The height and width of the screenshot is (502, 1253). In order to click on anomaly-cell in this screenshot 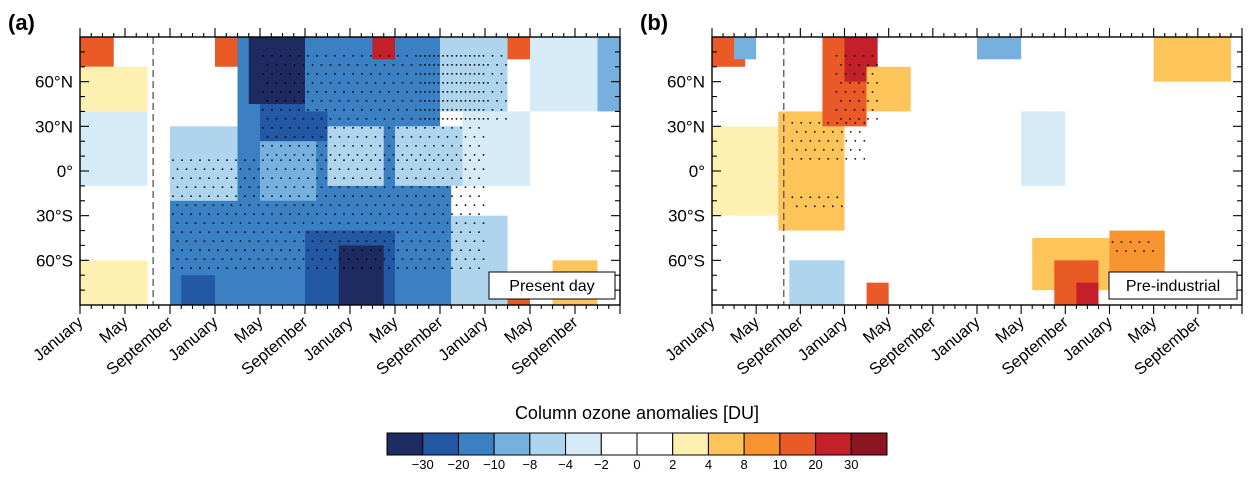, I will do `click(361, 275)`.